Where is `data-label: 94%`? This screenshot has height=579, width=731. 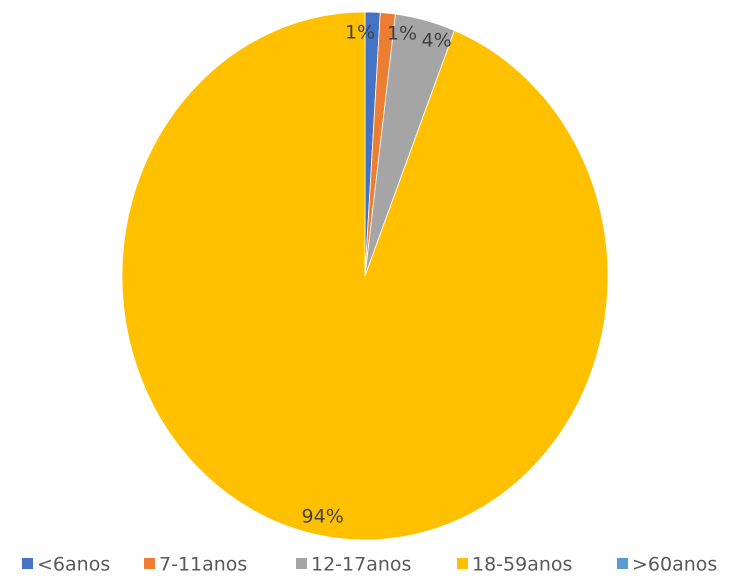 data-label: 94% is located at coordinates (323, 517).